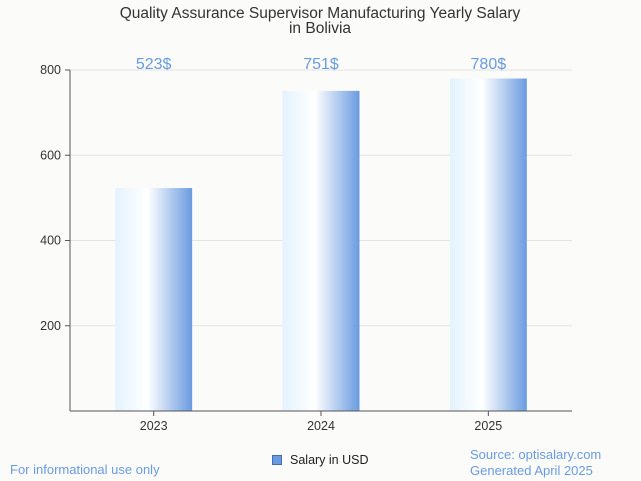 Image resolution: width=641 pixels, height=481 pixels. Describe the element at coordinates (50, 155) in the screenshot. I see `y-tick-label-600: 600` at that location.